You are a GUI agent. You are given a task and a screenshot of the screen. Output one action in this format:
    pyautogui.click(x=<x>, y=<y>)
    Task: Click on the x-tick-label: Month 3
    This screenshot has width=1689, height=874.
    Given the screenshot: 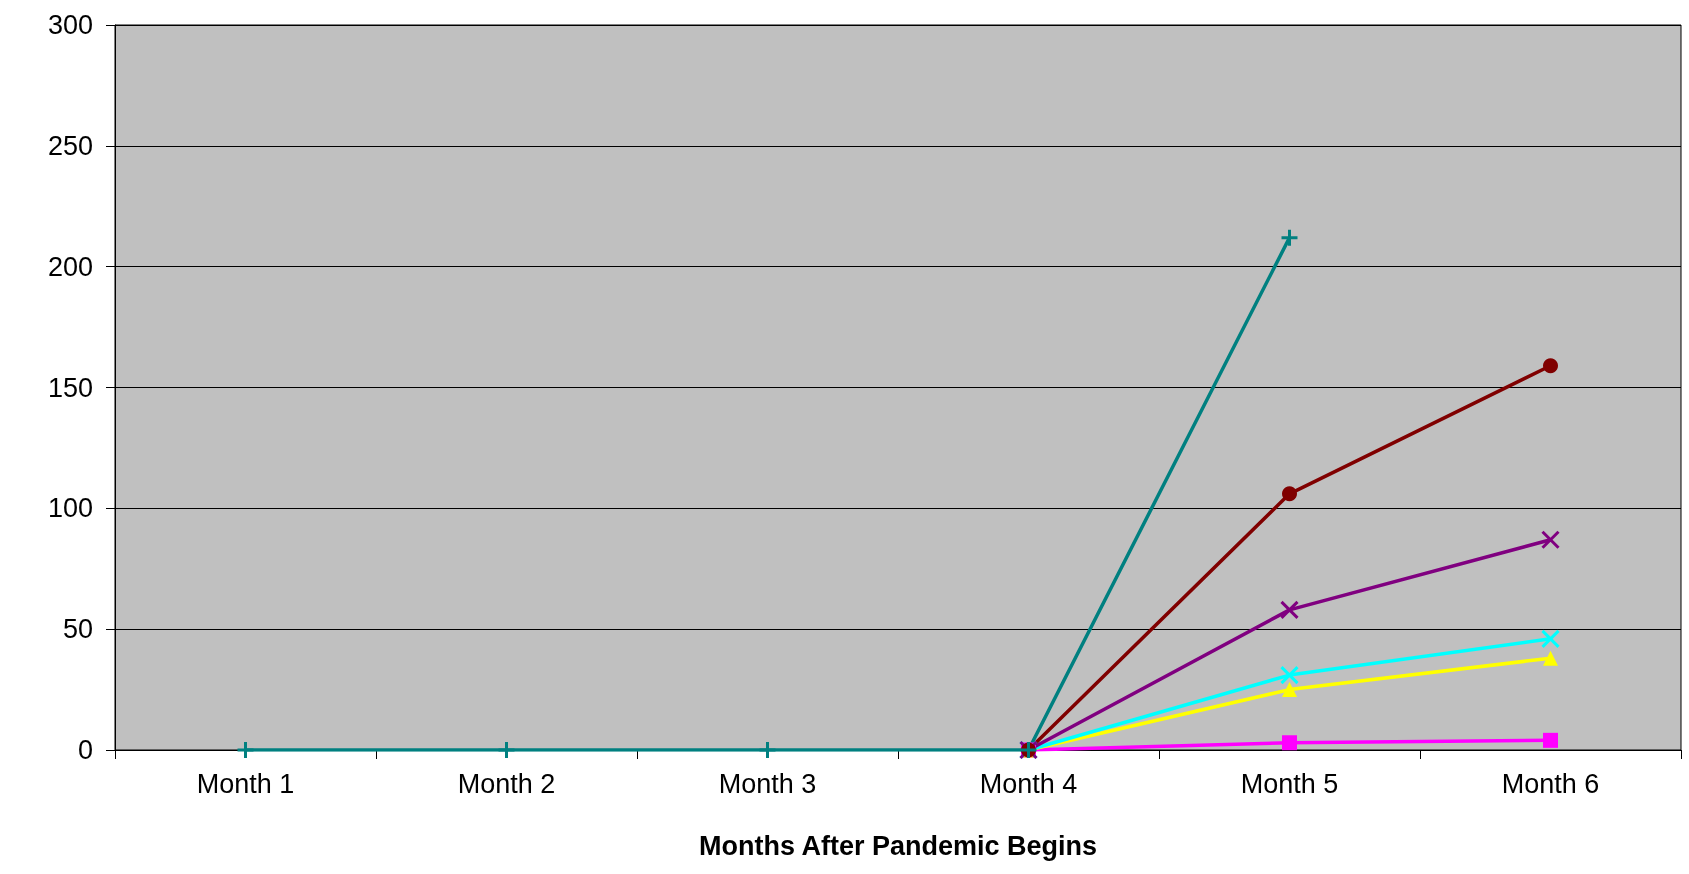 What is the action you would take?
    pyautogui.click(x=767, y=783)
    